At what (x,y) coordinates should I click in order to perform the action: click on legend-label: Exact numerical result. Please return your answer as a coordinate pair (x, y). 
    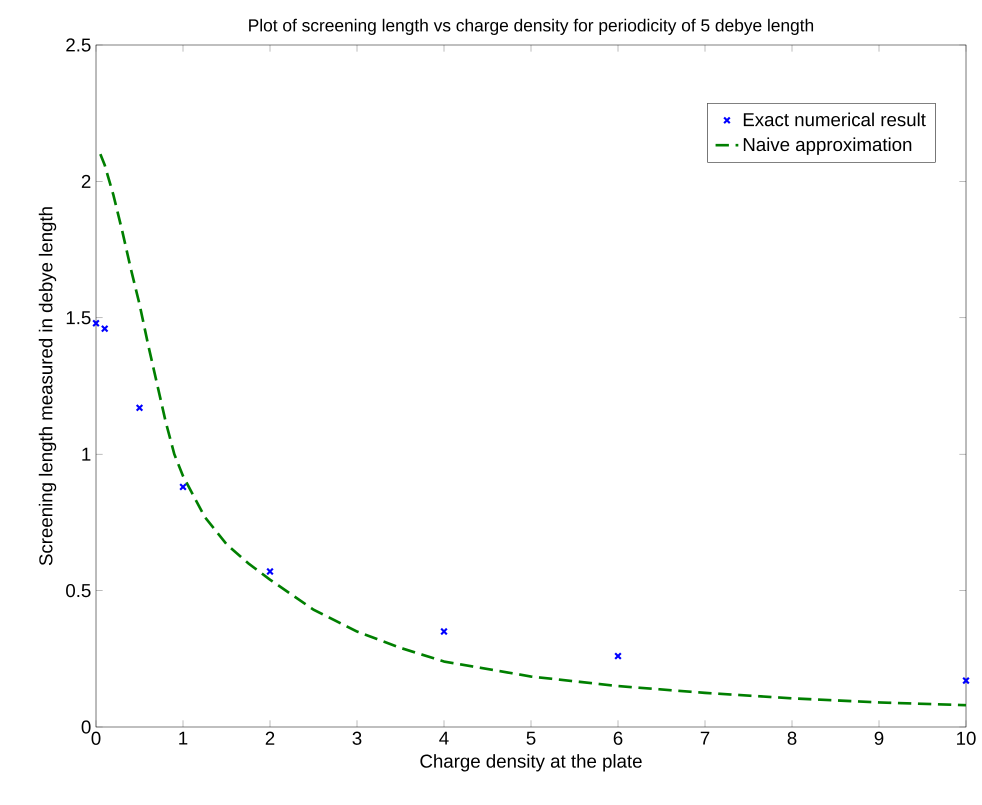
    Looking at the image, I should click on (835, 119).